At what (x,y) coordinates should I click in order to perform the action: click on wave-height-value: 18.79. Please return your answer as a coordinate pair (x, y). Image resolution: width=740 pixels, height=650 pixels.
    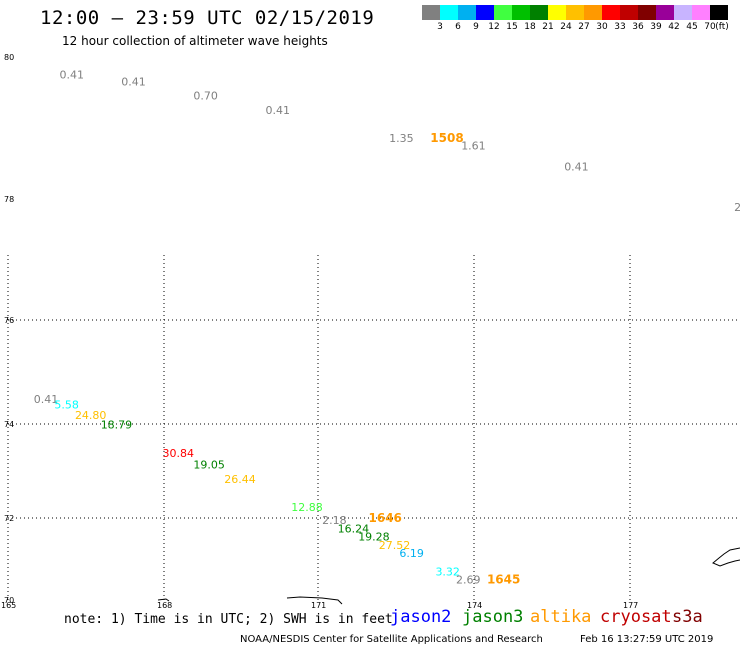
    Looking at the image, I should click on (117, 425).